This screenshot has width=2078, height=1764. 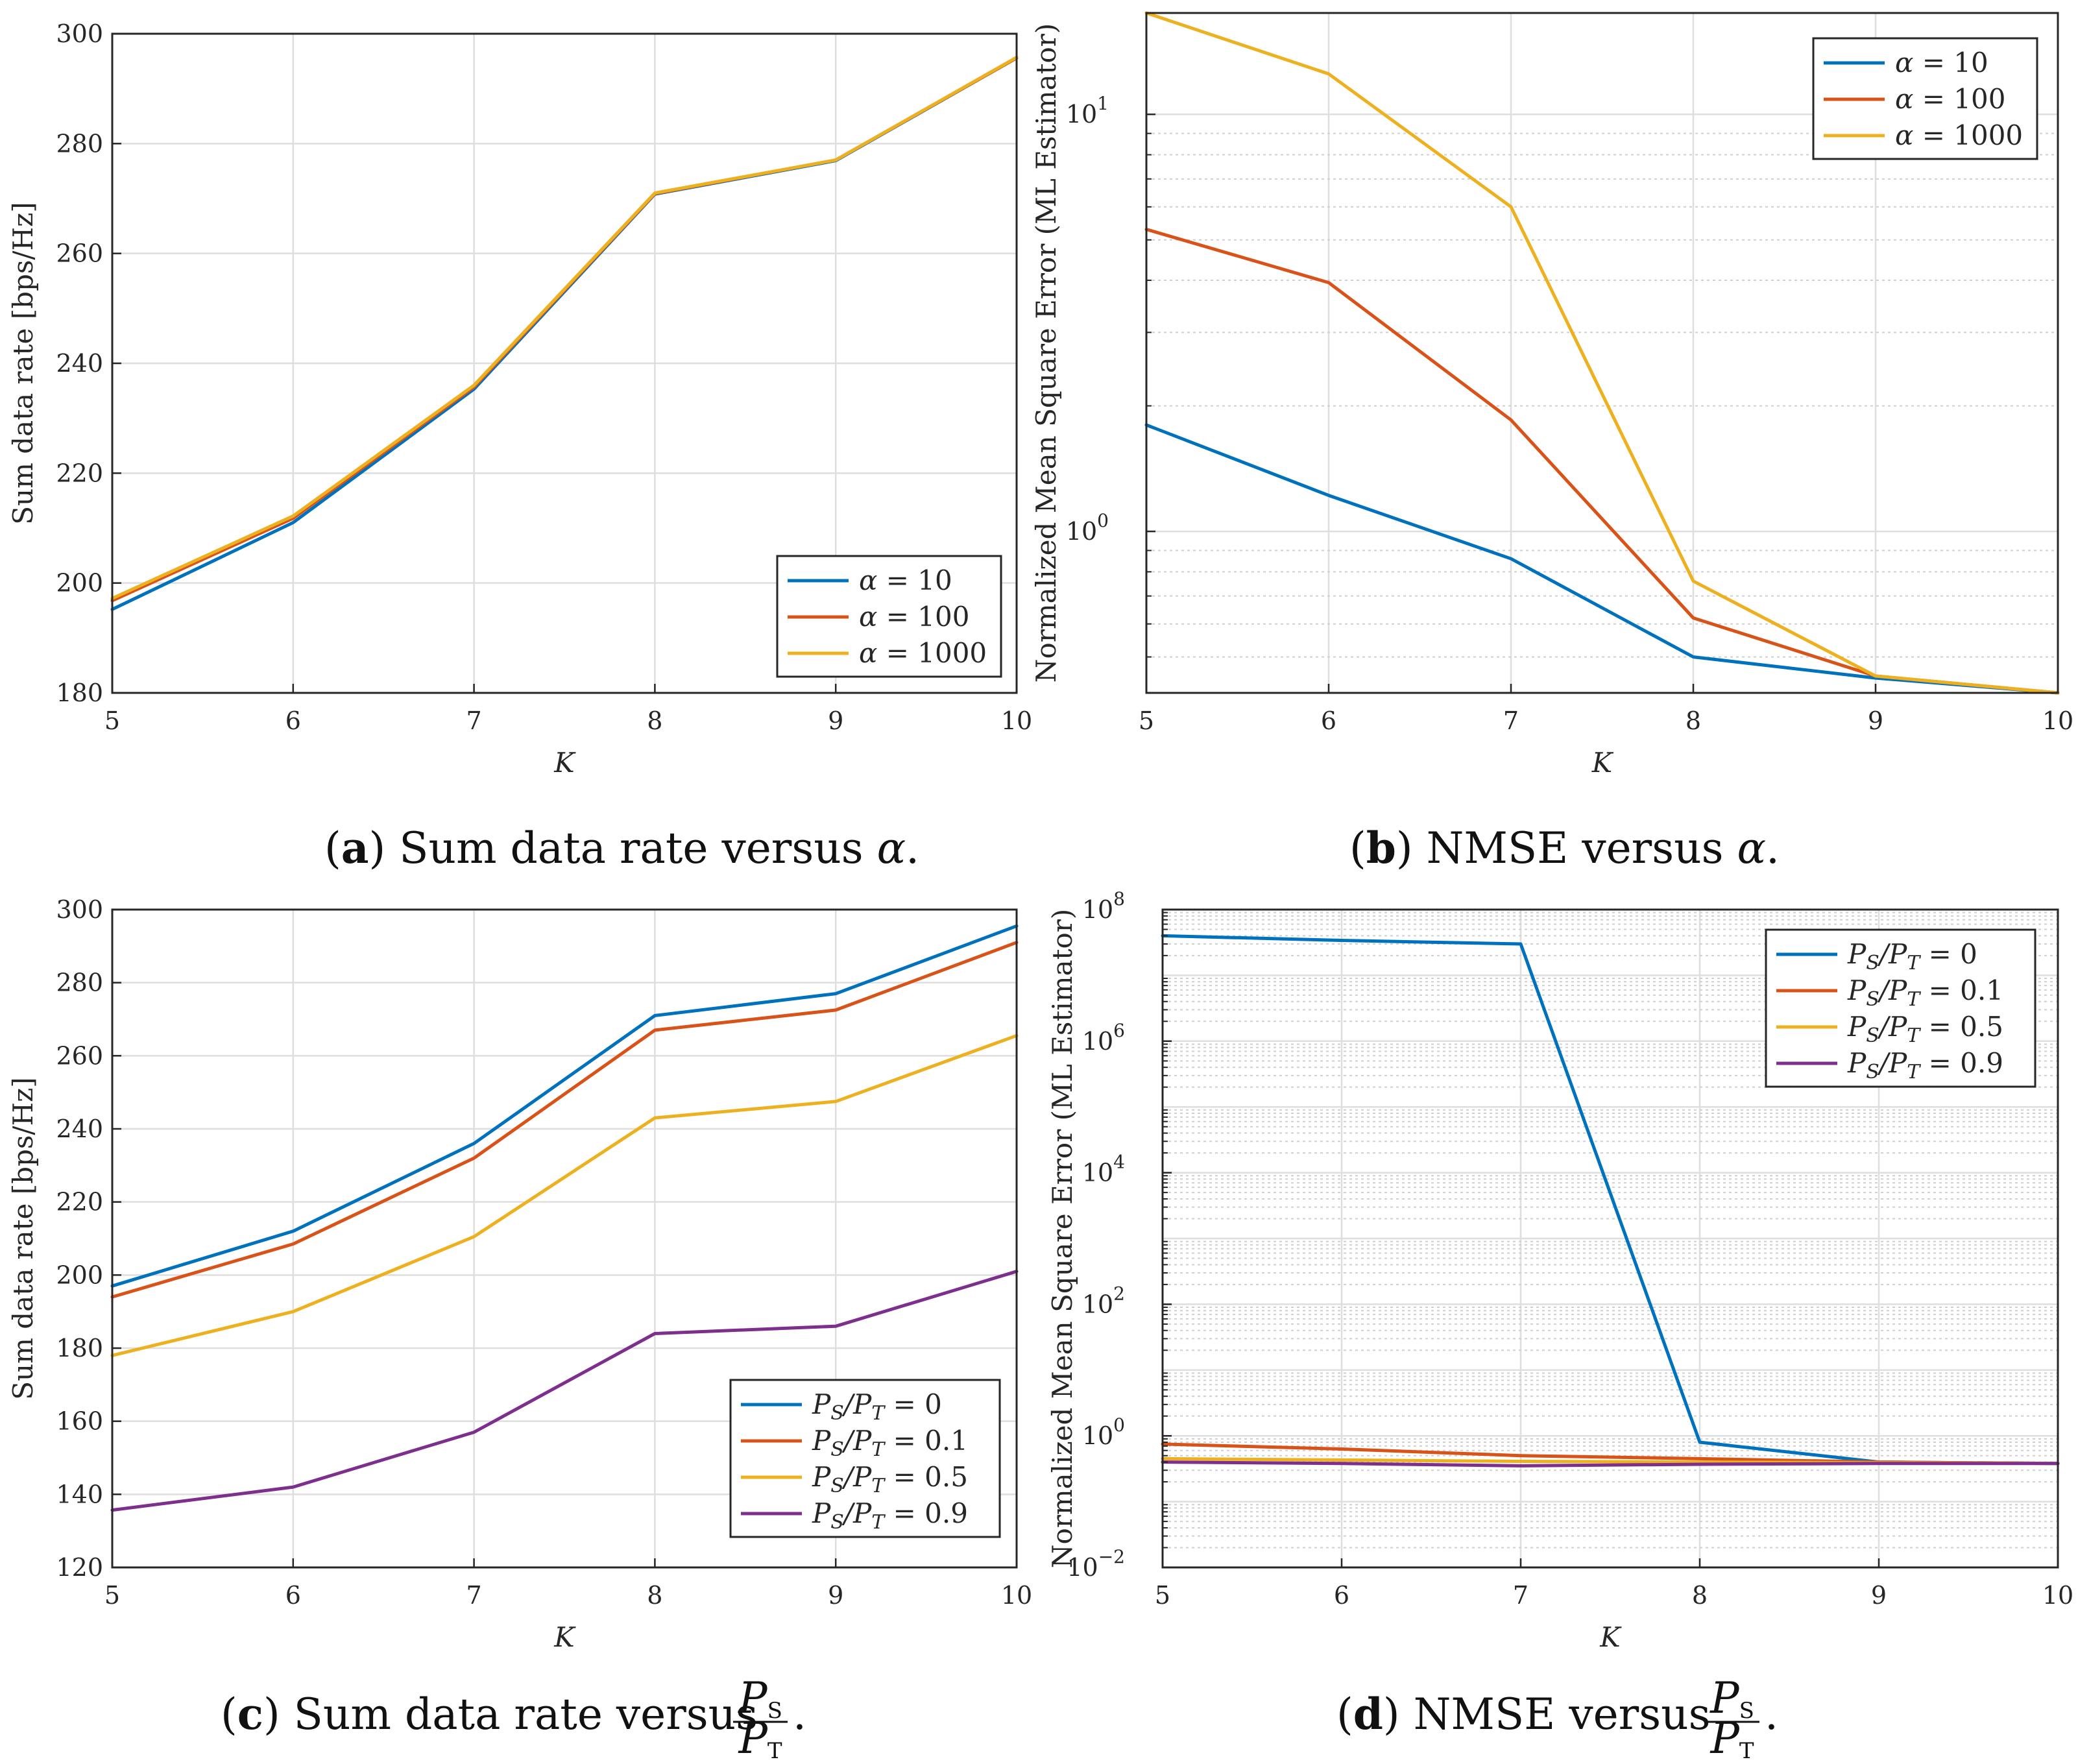 What do you see at coordinates (564, 763) in the screenshot?
I see `panel-a-xlabel: K` at bounding box center [564, 763].